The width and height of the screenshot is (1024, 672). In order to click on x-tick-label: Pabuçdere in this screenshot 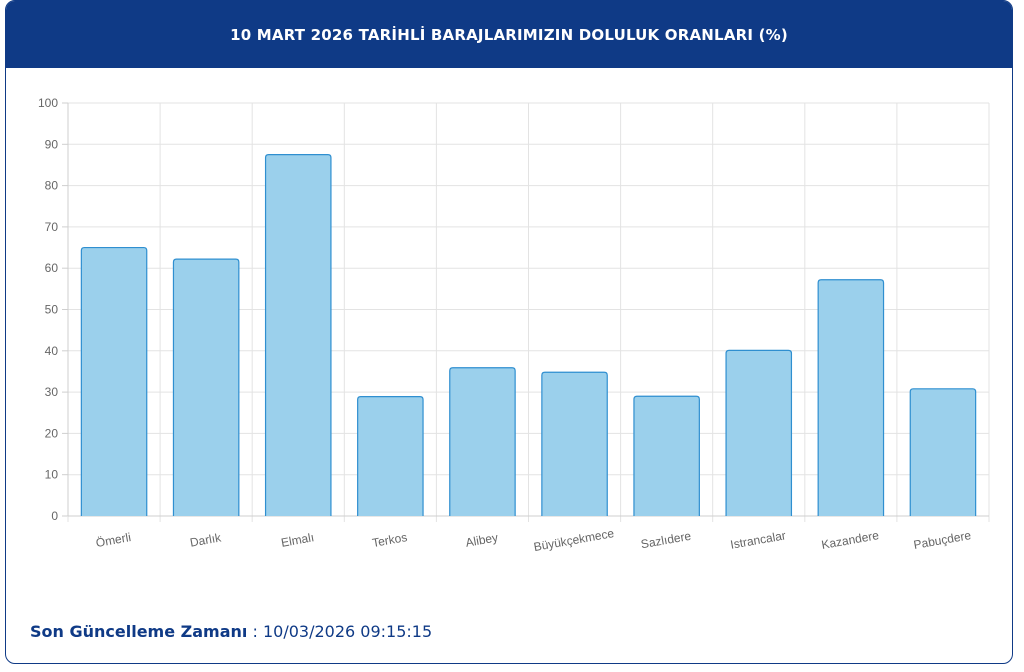, I will do `click(942, 540)`.